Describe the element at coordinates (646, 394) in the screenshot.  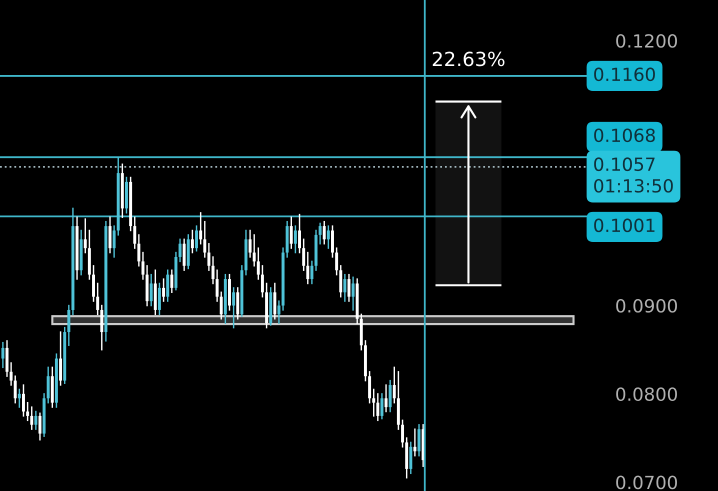
I see `y-tick-label: 0.0800` at that location.